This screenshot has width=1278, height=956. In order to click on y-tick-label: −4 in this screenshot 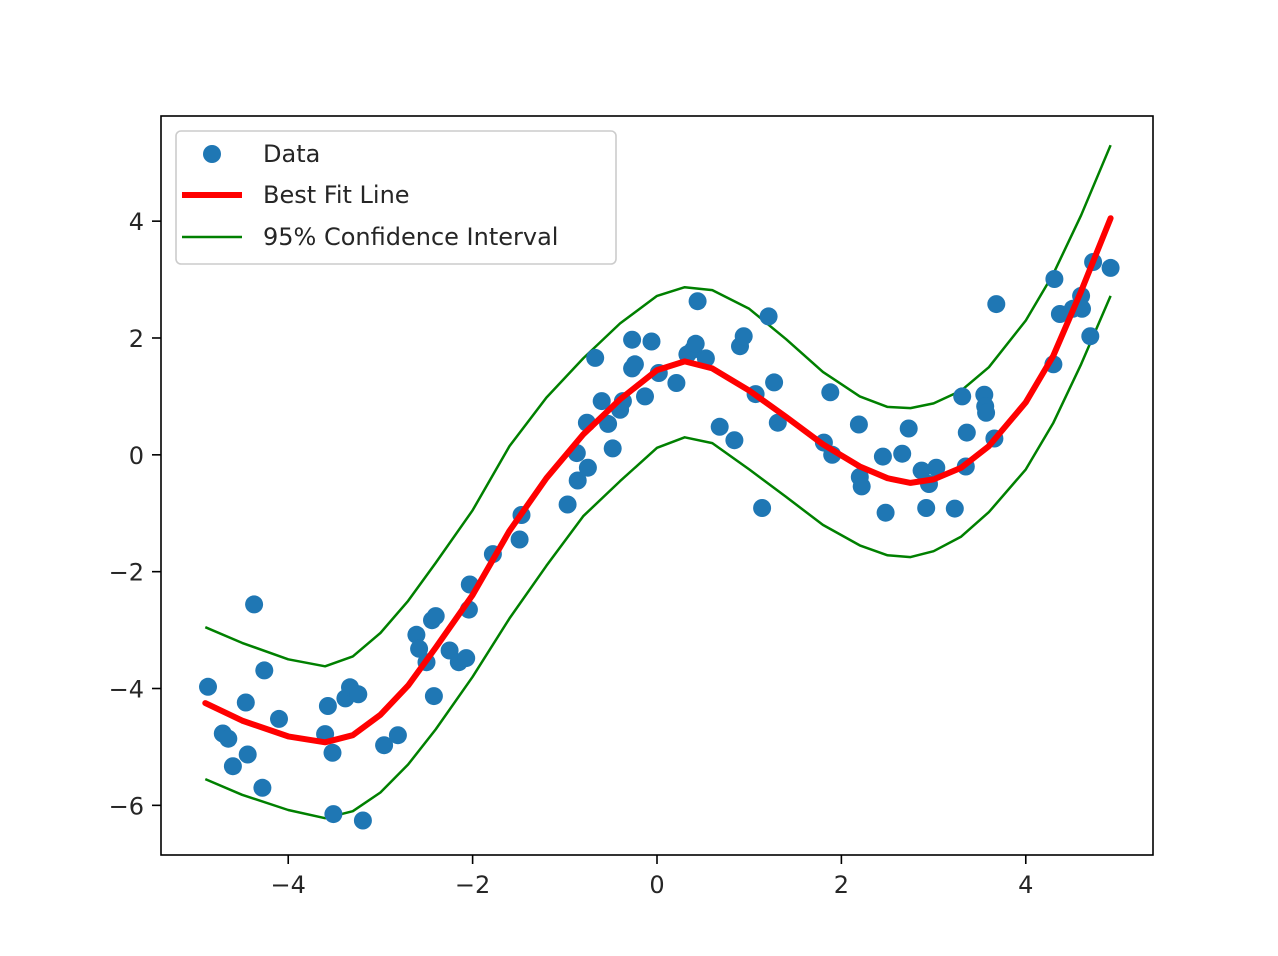, I will do `click(126, 690)`.